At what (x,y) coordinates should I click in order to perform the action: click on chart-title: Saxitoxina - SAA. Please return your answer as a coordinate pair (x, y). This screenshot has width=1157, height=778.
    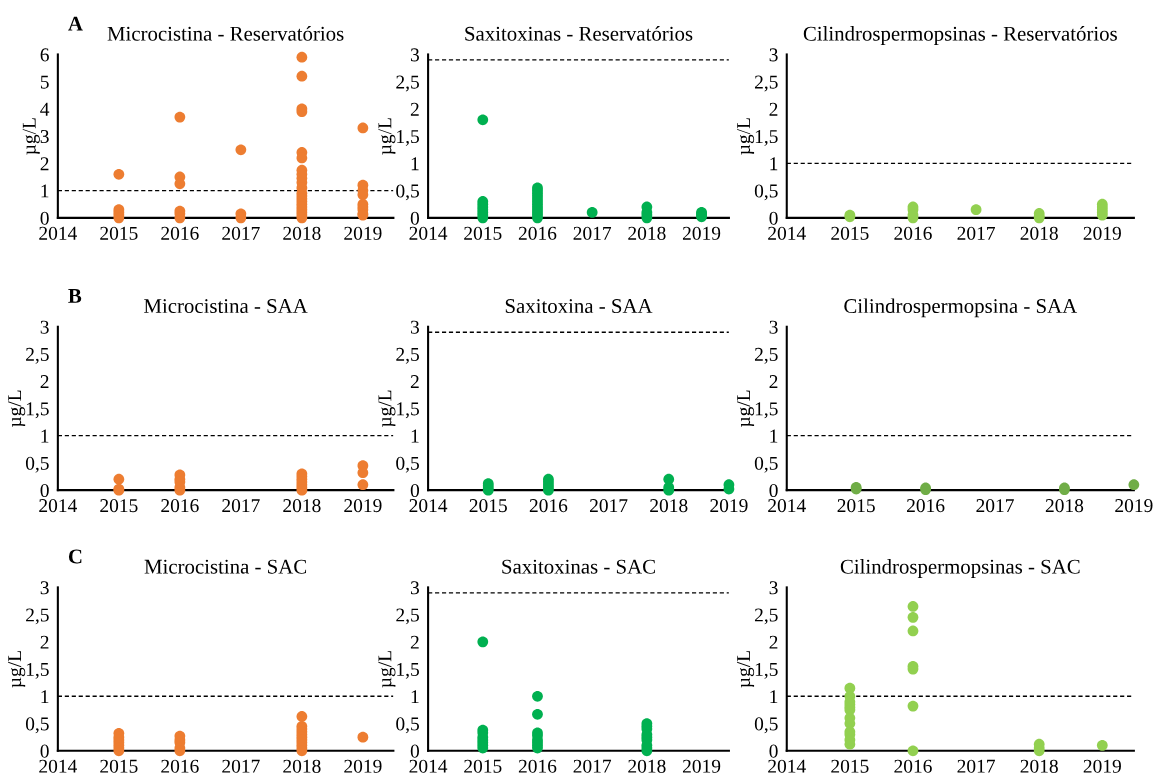
    Looking at the image, I should click on (579, 306).